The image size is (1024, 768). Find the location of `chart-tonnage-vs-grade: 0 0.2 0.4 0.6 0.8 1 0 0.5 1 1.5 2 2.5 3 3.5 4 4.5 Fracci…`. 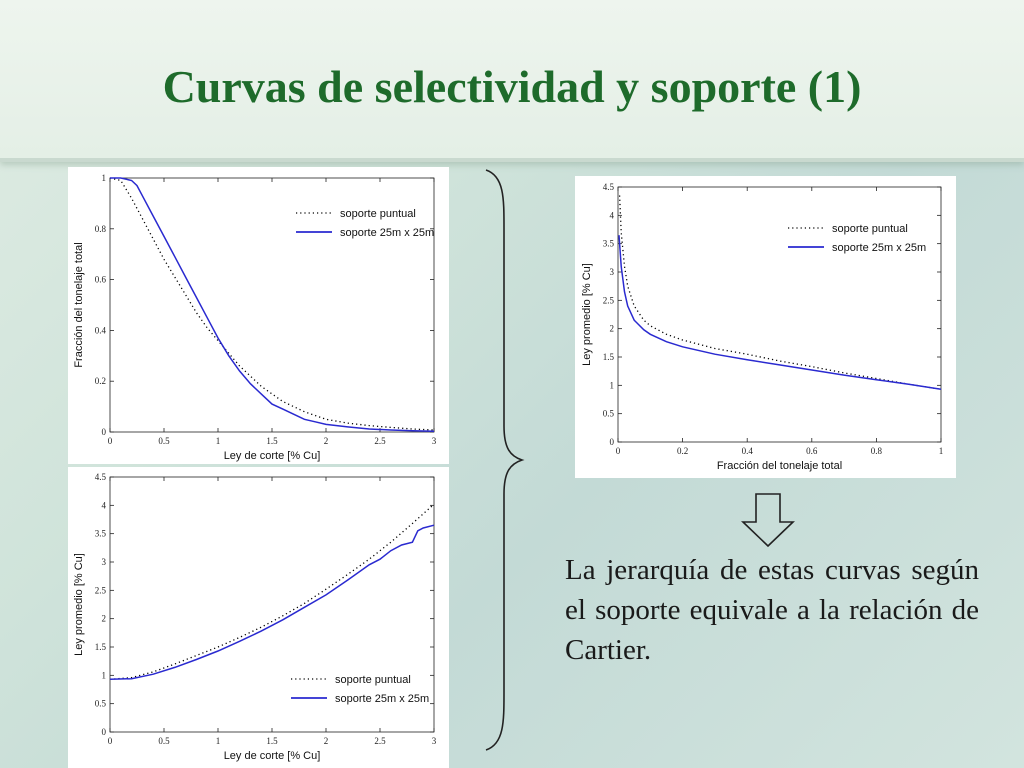

chart-tonnage-vs-grade: 0 0.2 0.4 0.6 0.8 1 0 0.5 1 1.5 2 2.5 3 3.5 4 4.5 Fracci… is located at coordinates (762, 327).